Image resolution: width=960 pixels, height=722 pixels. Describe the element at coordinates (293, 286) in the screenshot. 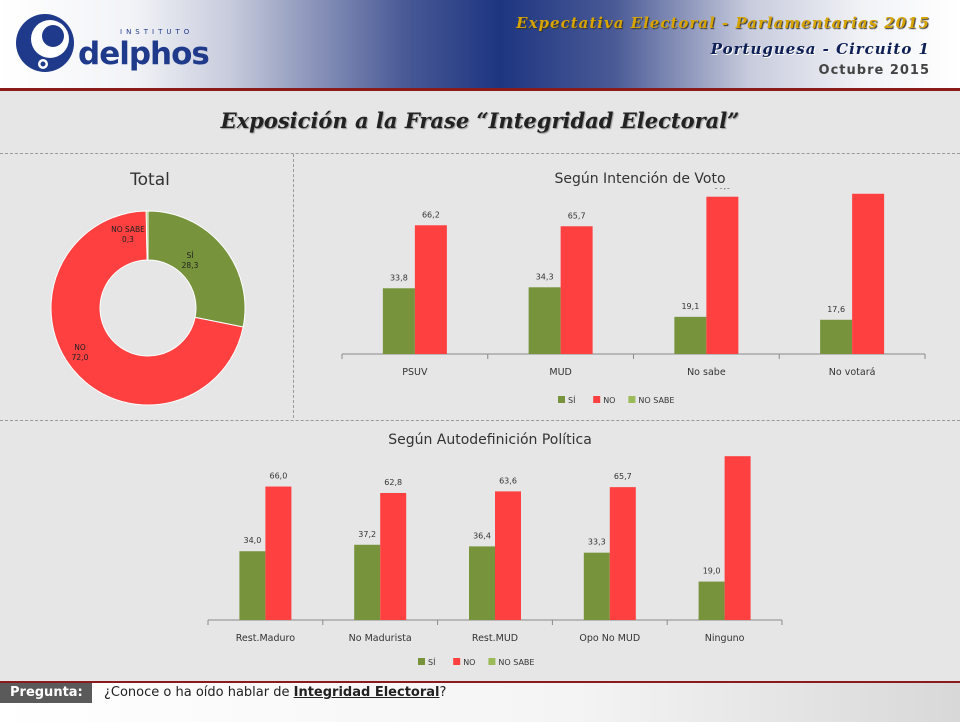

I see `section-divider-vertical` at that location.